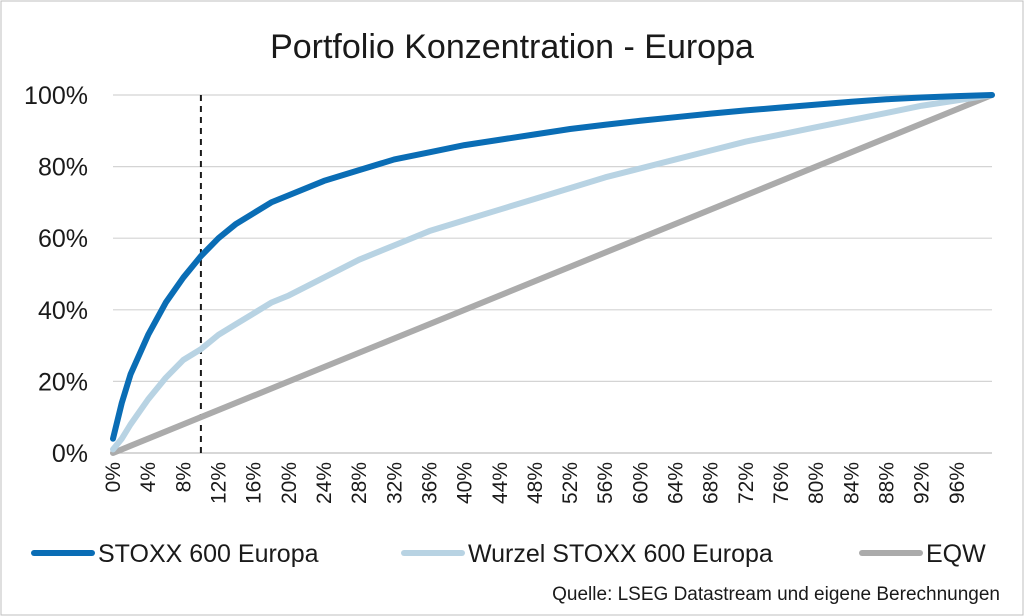 Image resolution: width=1024 pixels, height=616 pixels. What do you see at coordinates (465, 483) in the screenshot?
I see `x-tick-label: 40%` at bounding box center [465, 483].